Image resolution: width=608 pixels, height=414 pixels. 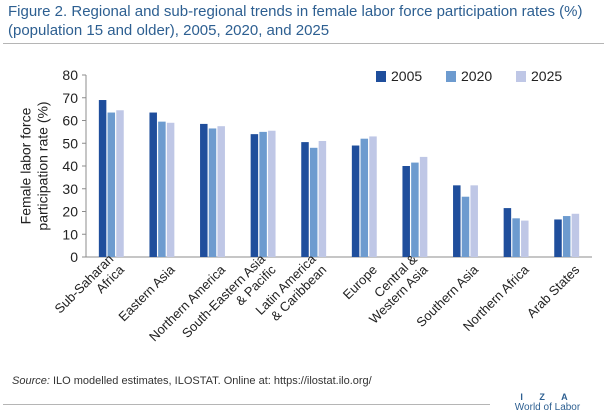 I want to click on y-axis-title-line: participation rate (%), so click(x=43, y=165).